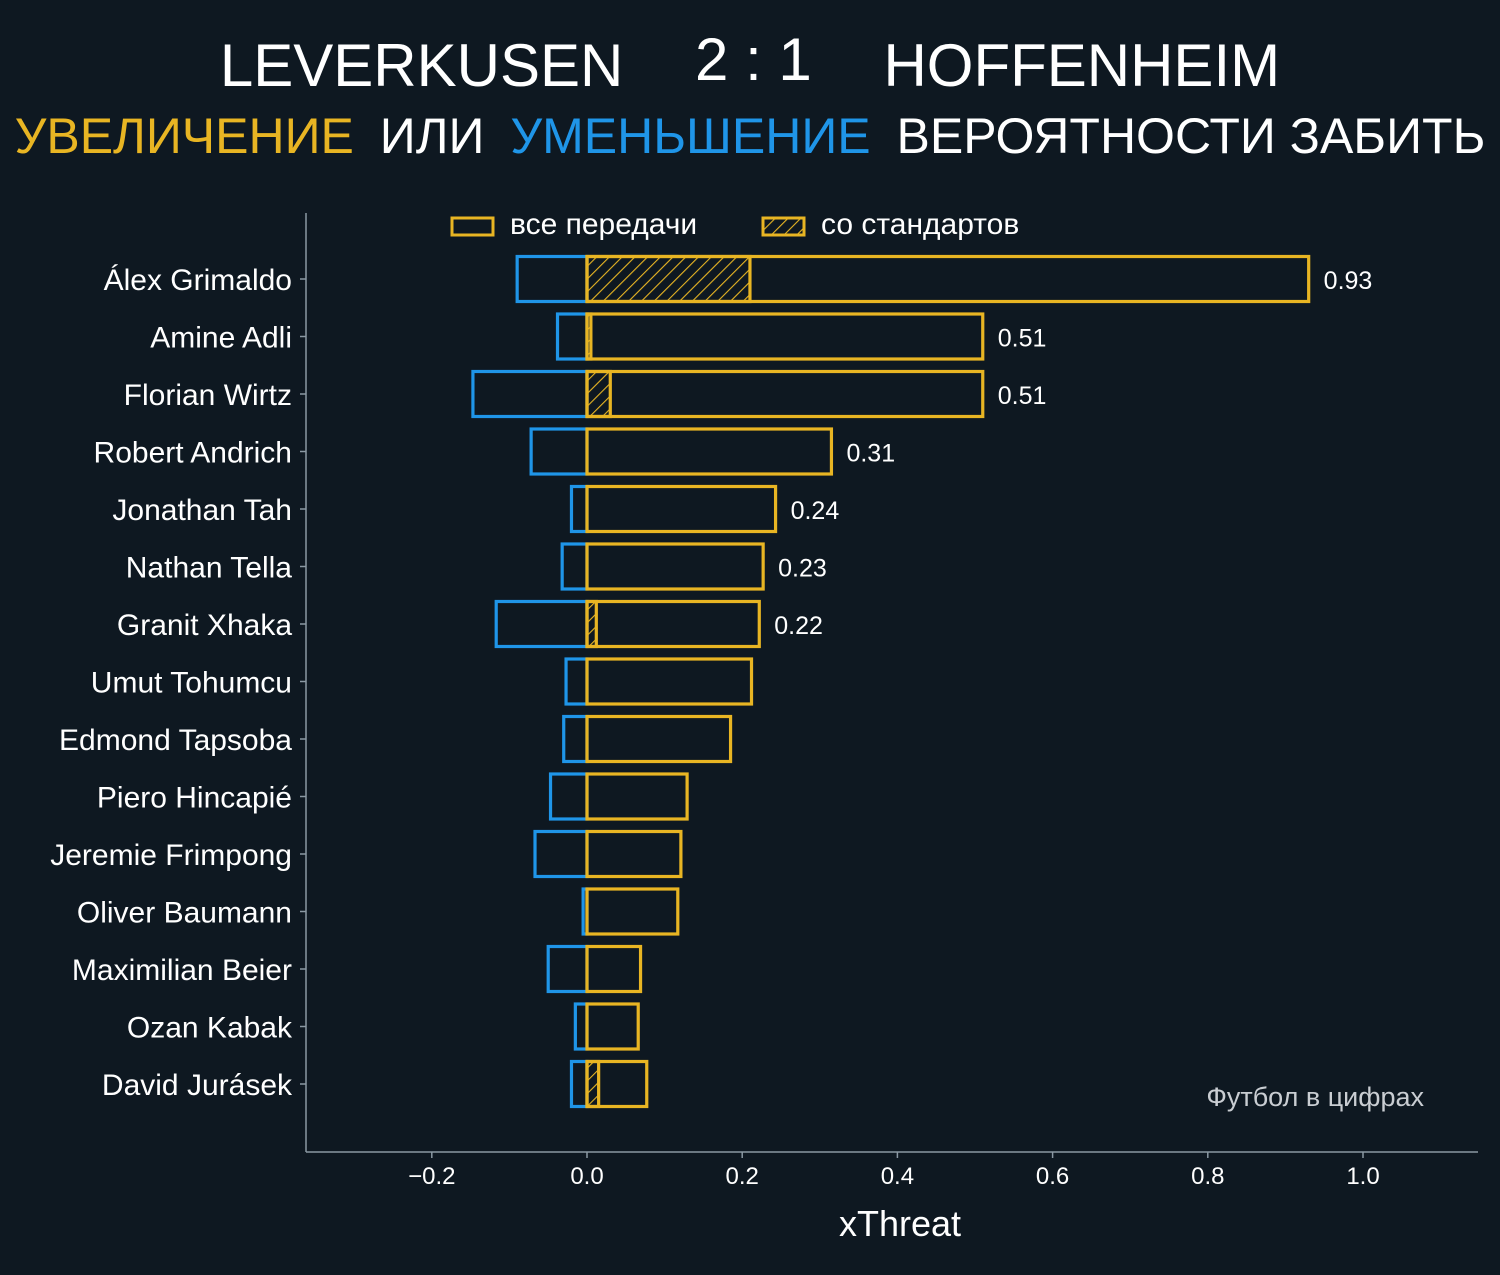 This screenshot has height=1275, width=1500. Describe the element at coordinates (221, 338) in the screenshot. I see `y-tick-label: Amine Adli` at that location.